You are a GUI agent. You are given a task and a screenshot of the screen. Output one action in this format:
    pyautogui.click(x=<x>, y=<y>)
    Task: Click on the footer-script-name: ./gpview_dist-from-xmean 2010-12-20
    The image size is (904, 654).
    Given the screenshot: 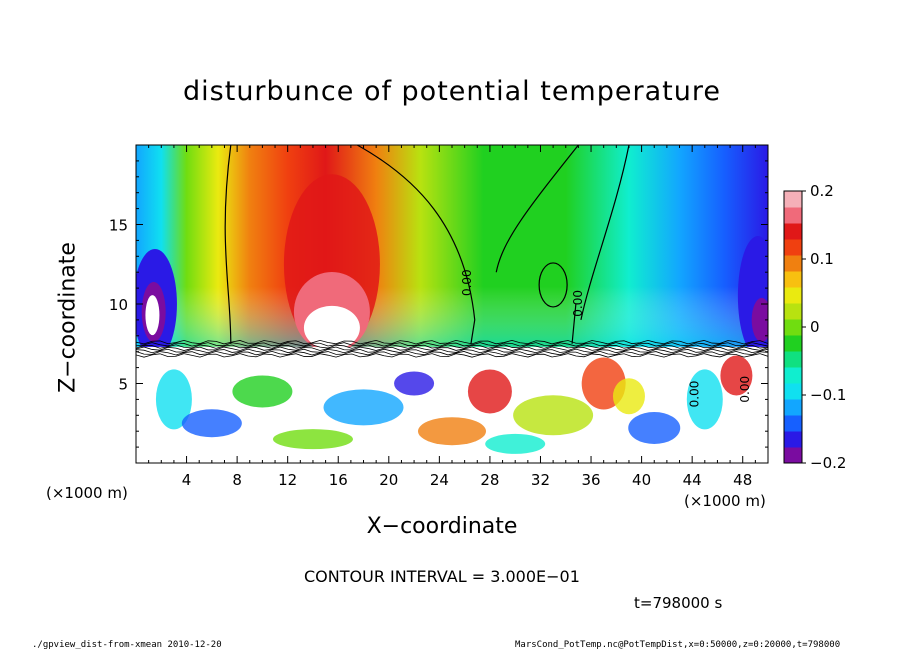 What is the action you would take?
    pyautogui.click(x=127, y=645)
    